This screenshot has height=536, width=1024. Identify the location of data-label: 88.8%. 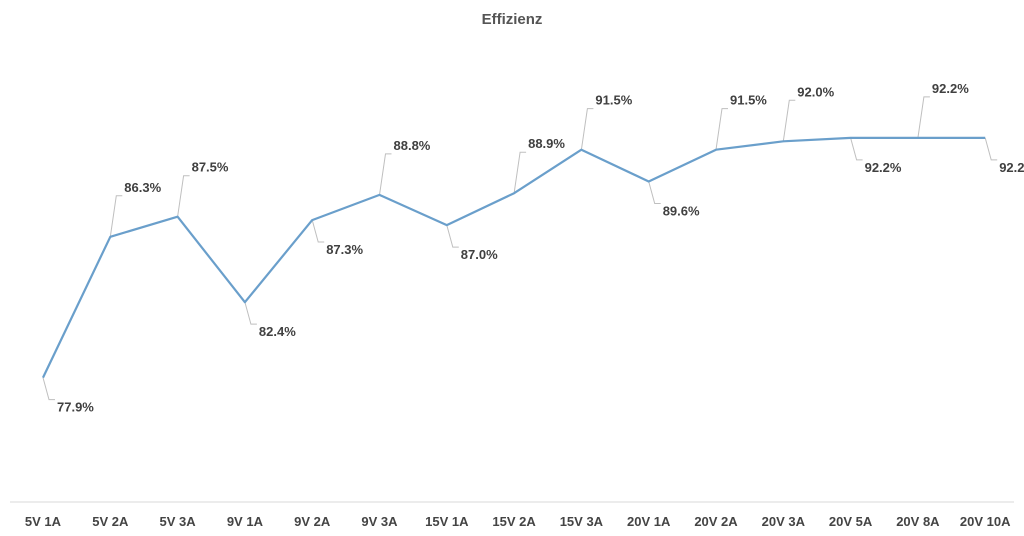
(412, 145).